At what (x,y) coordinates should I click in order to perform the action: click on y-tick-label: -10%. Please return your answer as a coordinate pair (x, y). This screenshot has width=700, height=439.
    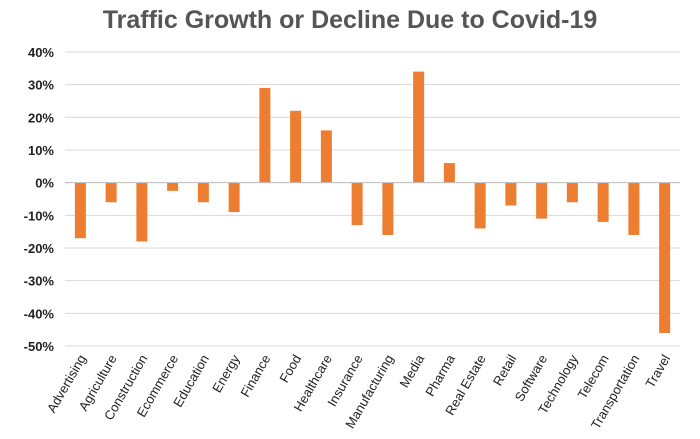
    Looking at the image, I should click on (39, 215).